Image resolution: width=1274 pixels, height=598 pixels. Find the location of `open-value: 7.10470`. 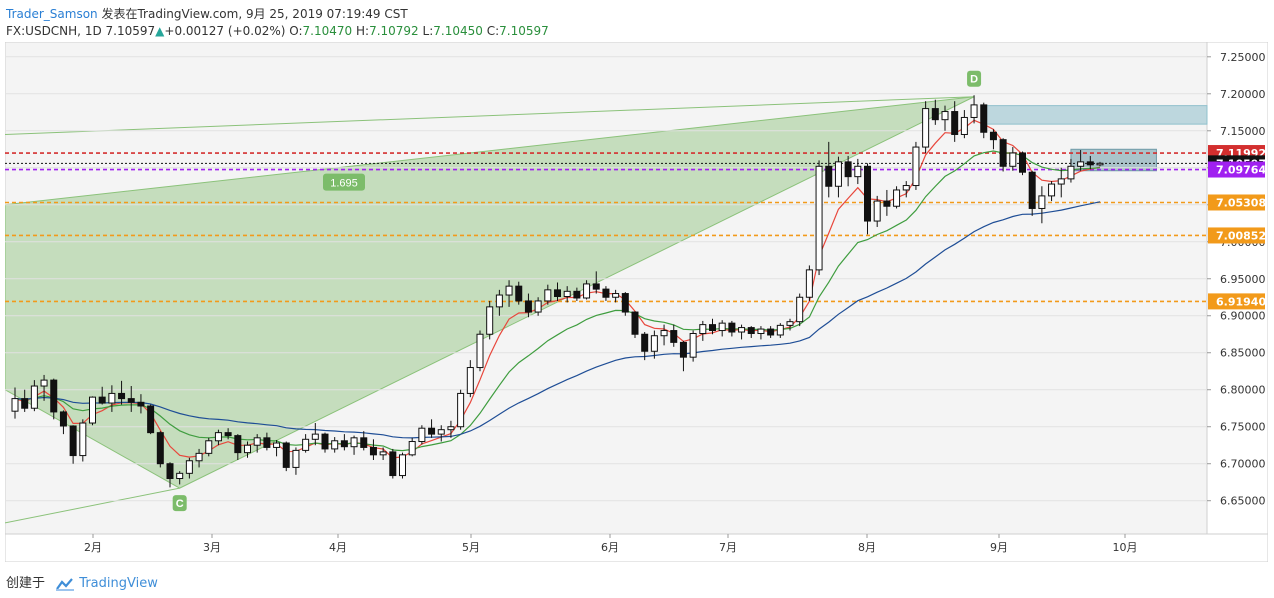

open-value: 7.10470 is located at coordinates (327, 31).